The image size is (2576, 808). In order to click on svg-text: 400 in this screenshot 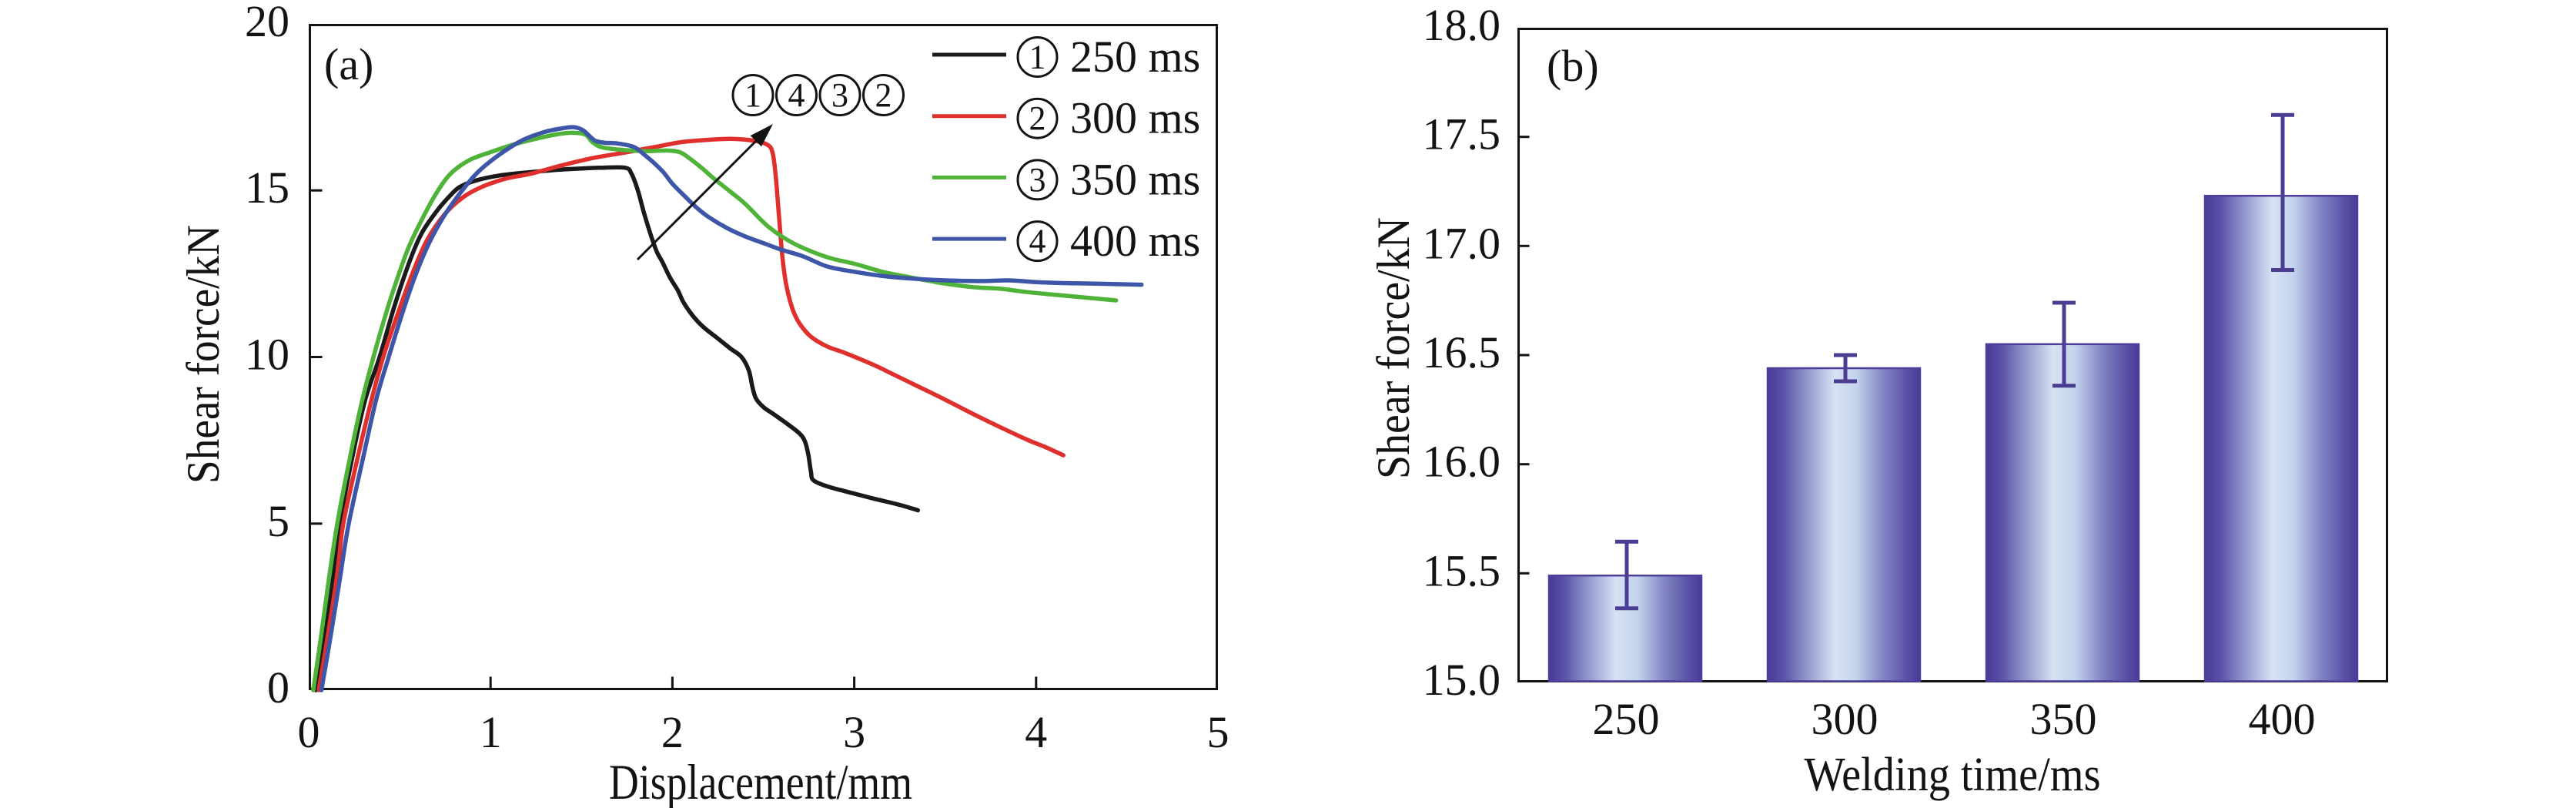, I will do `click(2282, 719)`.